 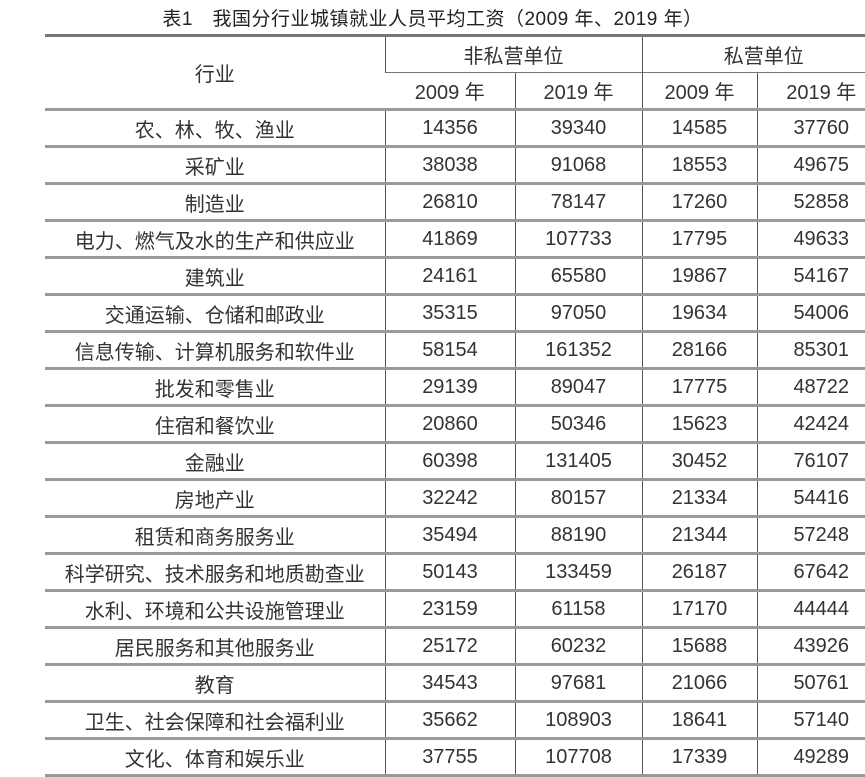 What do you see at coordinates (578, 460) in the screenshot?
I see `wage-cell: 131405` at bounding box center [578, 460].